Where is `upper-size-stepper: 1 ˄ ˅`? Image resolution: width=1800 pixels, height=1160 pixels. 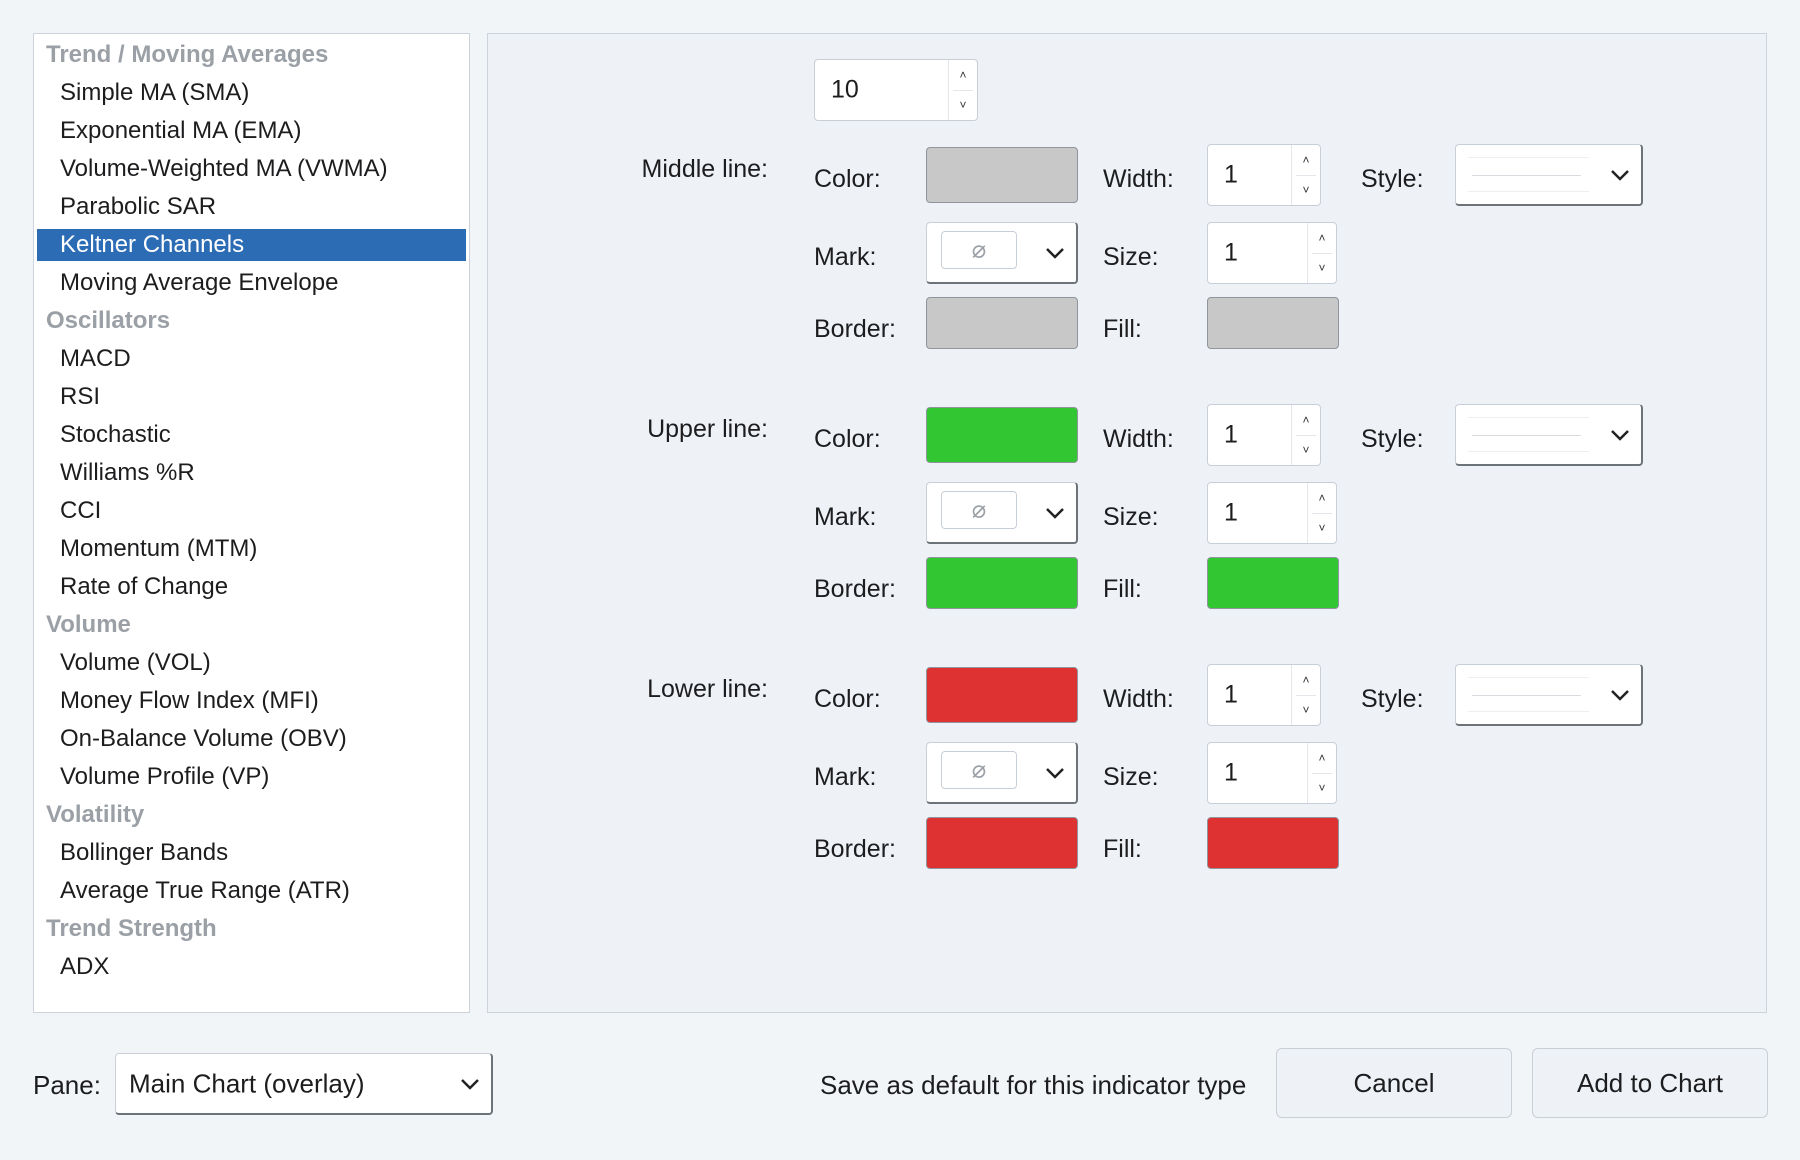 upper-size-stepper: 1 ˄ ˅ is located at coordinates (1272, 513).